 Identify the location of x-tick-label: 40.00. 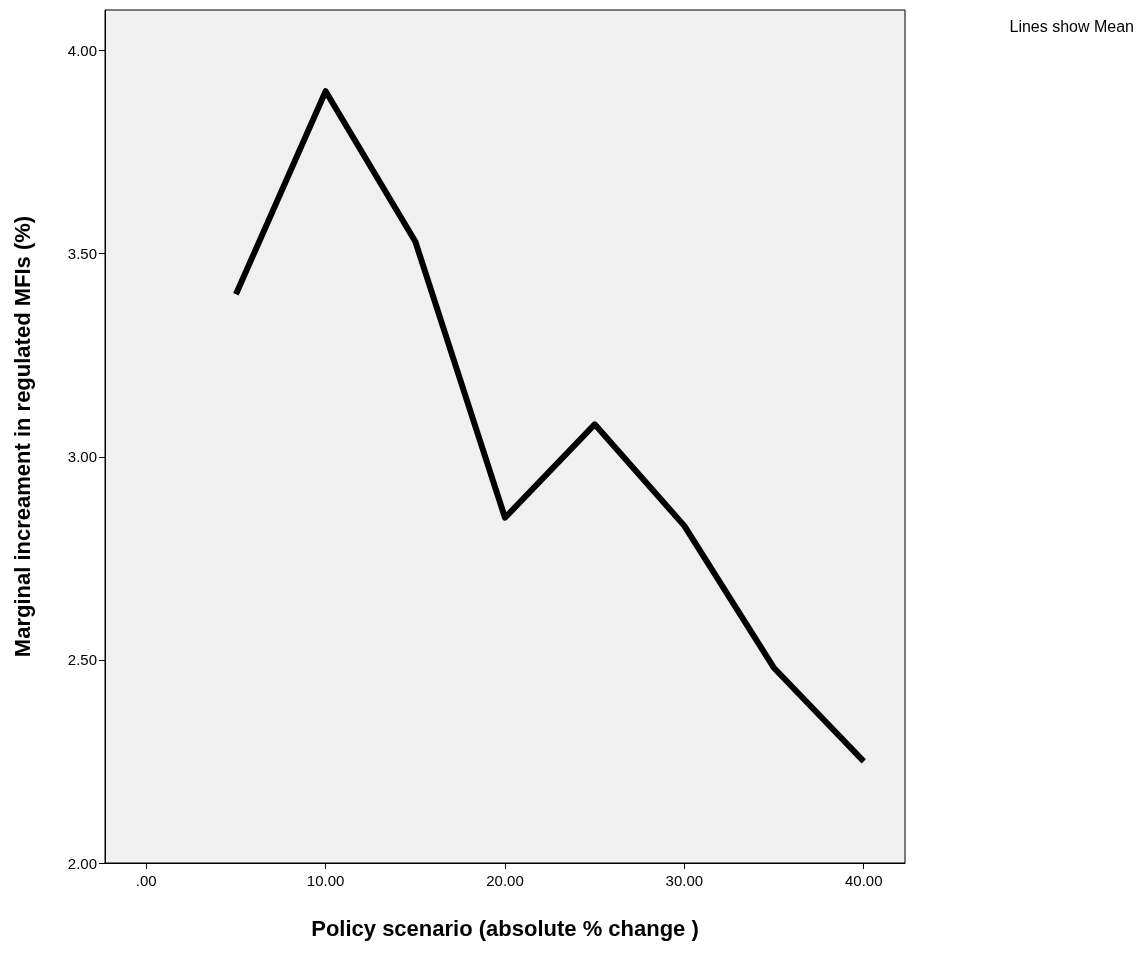
(863, 880).